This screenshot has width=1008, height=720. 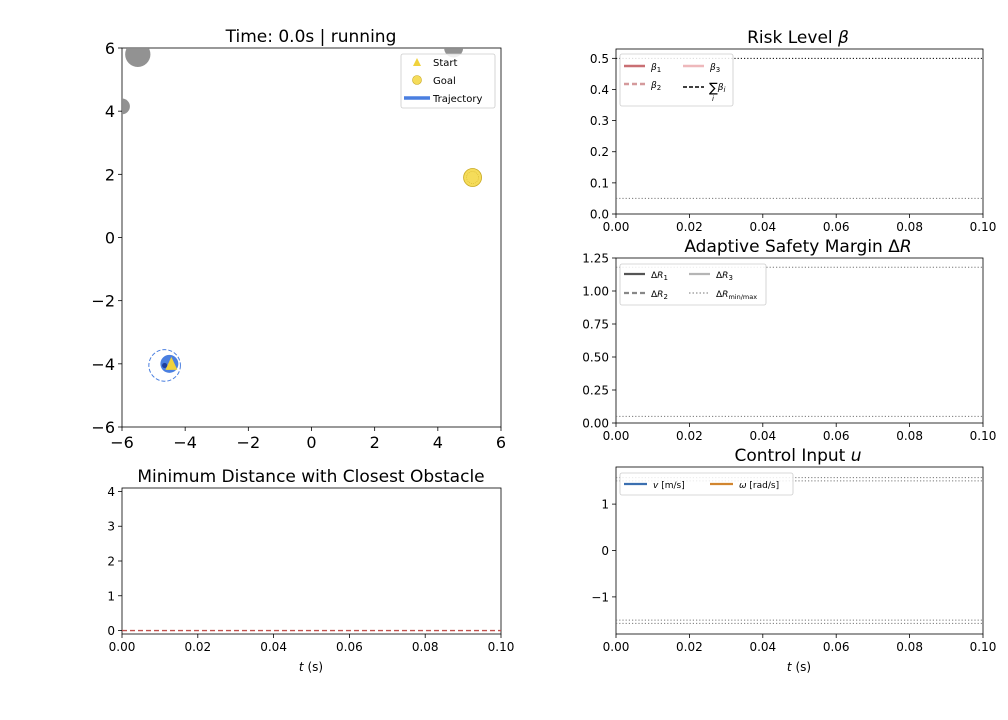 I want to click on omega-unit: [rad/s], so click(x=763, y=486).